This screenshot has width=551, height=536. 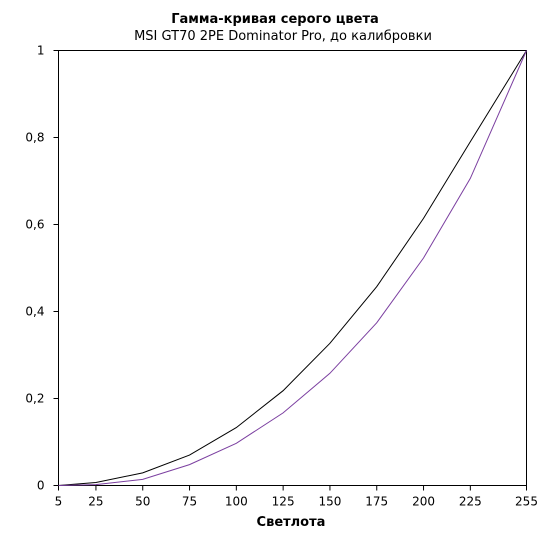 What do you see at coordinates (296, 497) in the screenshot?
I see `x-axis: 5 25 50 75 100 125 150 175 200 225 255` at bounding box center [296, 497].